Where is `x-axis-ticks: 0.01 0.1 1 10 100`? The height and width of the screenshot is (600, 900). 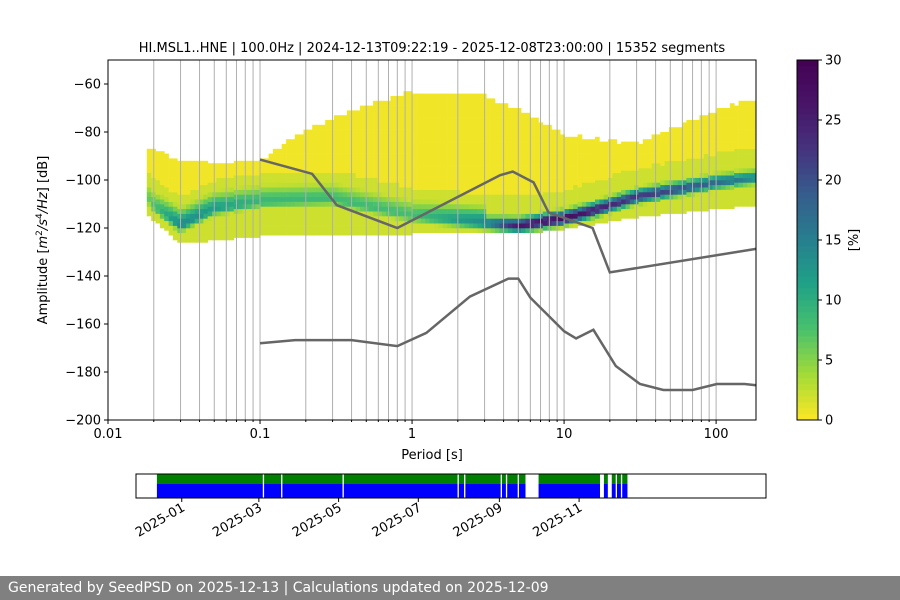 x-axis-ticks: 0.01 0.1 1 10 100 is located at coordinates (411, 431).